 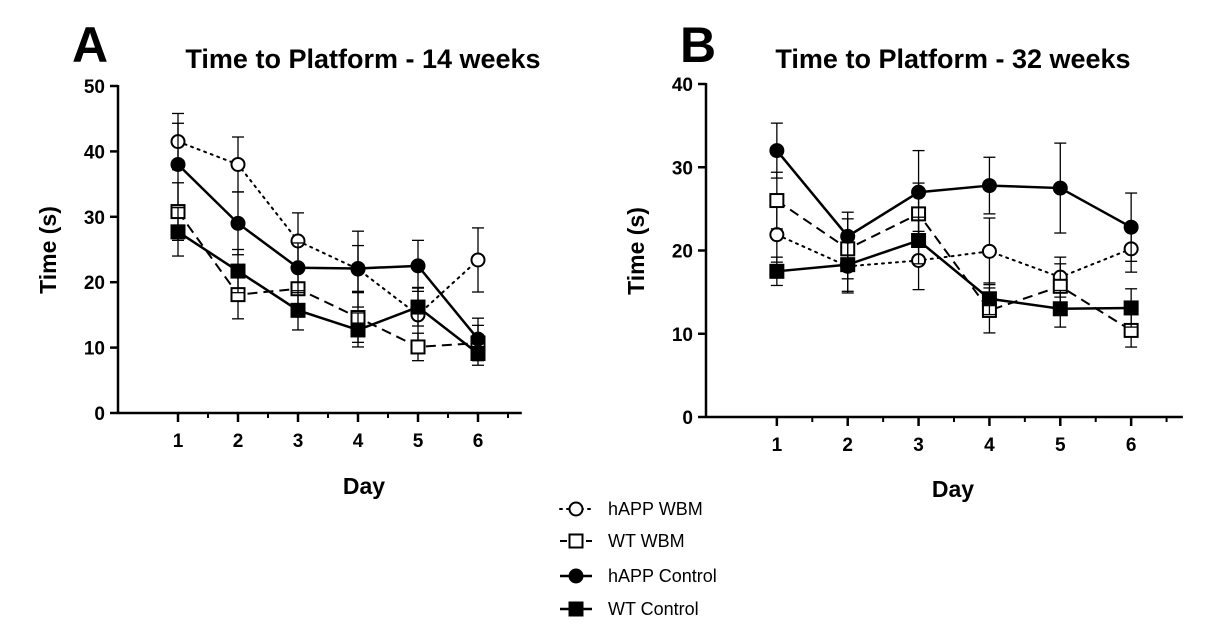 I want to click on legend-item: hAPP Control, so click(x=638, y=576).